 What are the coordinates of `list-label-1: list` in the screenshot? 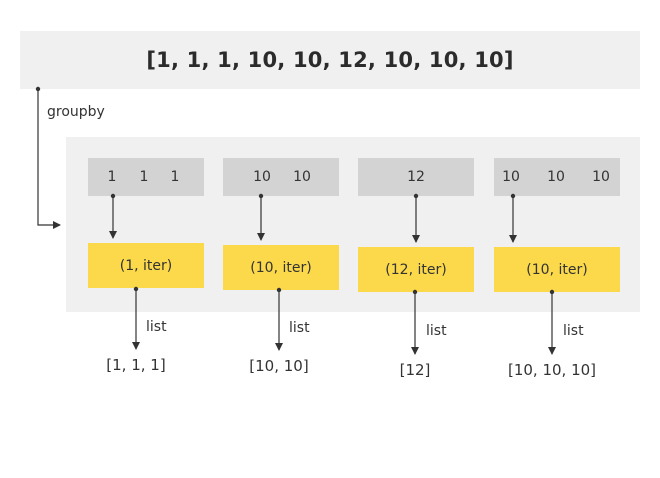 It's located at (156, 327).